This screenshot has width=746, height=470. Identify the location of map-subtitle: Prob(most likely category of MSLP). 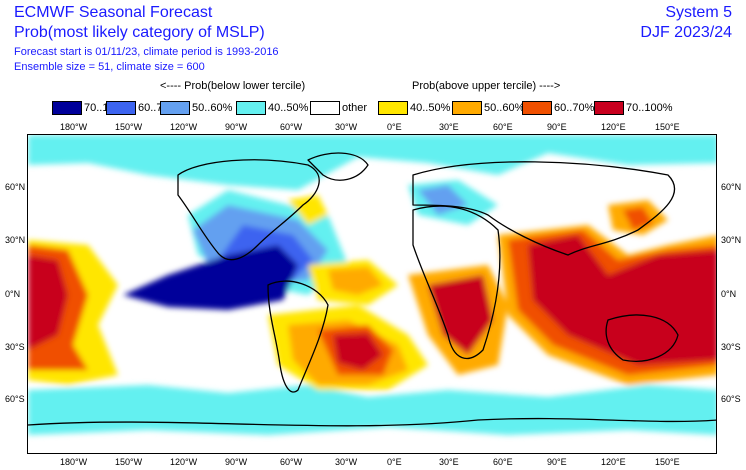
(139, 32).